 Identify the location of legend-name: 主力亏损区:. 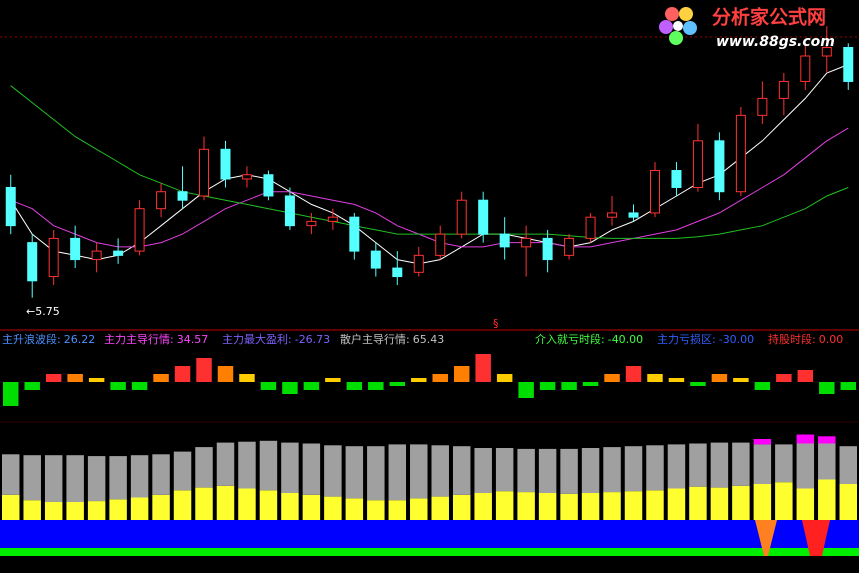
(686, 339).